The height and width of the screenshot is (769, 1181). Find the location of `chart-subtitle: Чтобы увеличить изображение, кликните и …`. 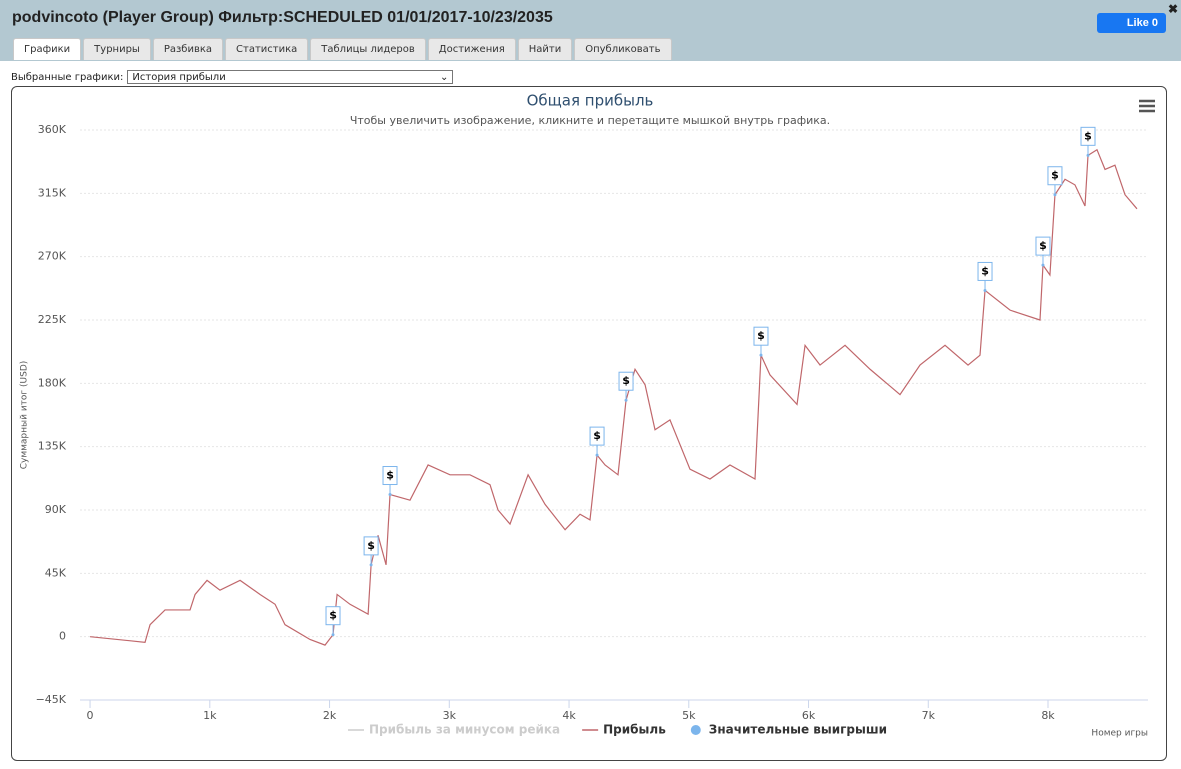

chart-subtitle: Чтобы увеличить изображение, кликните и … is located at coordinates (590, 120).